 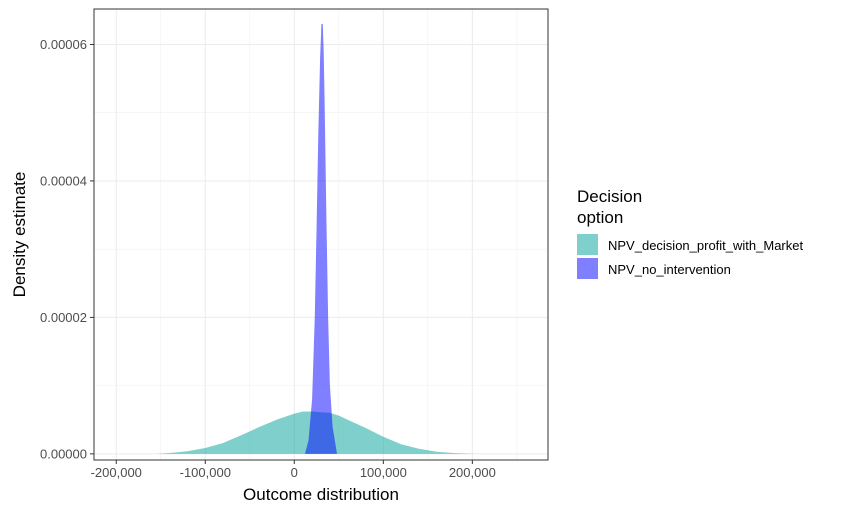 What do you see at coordinates (19, 235) in the screenshot?
I see `y-axis-title: Density estimate` at bounding box center [19, 235].